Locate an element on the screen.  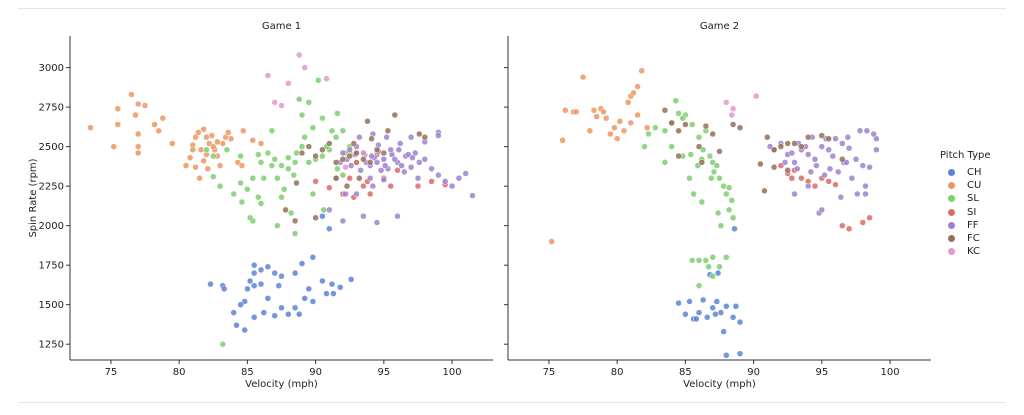
x-tick-label: 85 is located at coordinates (247, 372).